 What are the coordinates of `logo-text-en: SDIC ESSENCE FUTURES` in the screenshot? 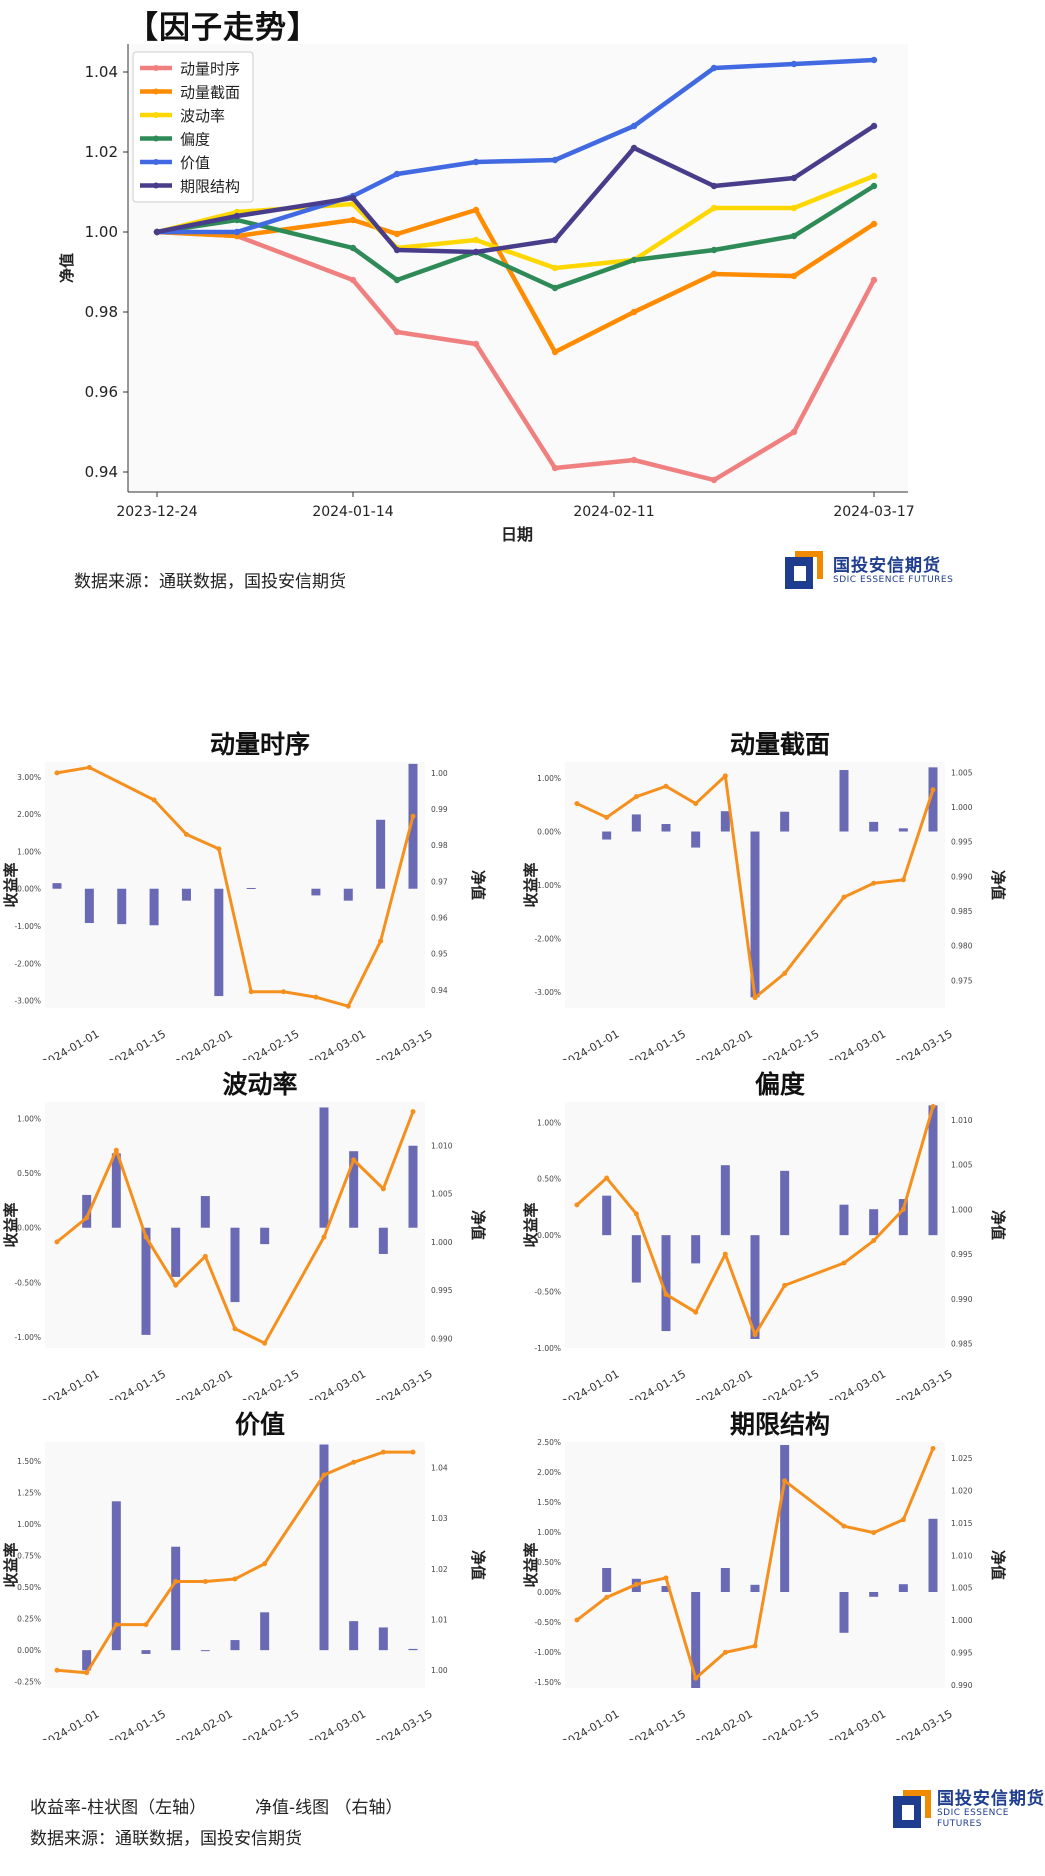 It's located at (972, 1818).